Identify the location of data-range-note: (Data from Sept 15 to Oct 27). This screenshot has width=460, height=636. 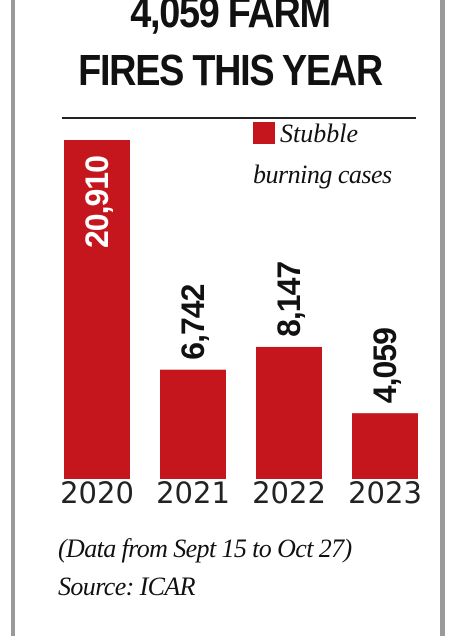
(205, 548).